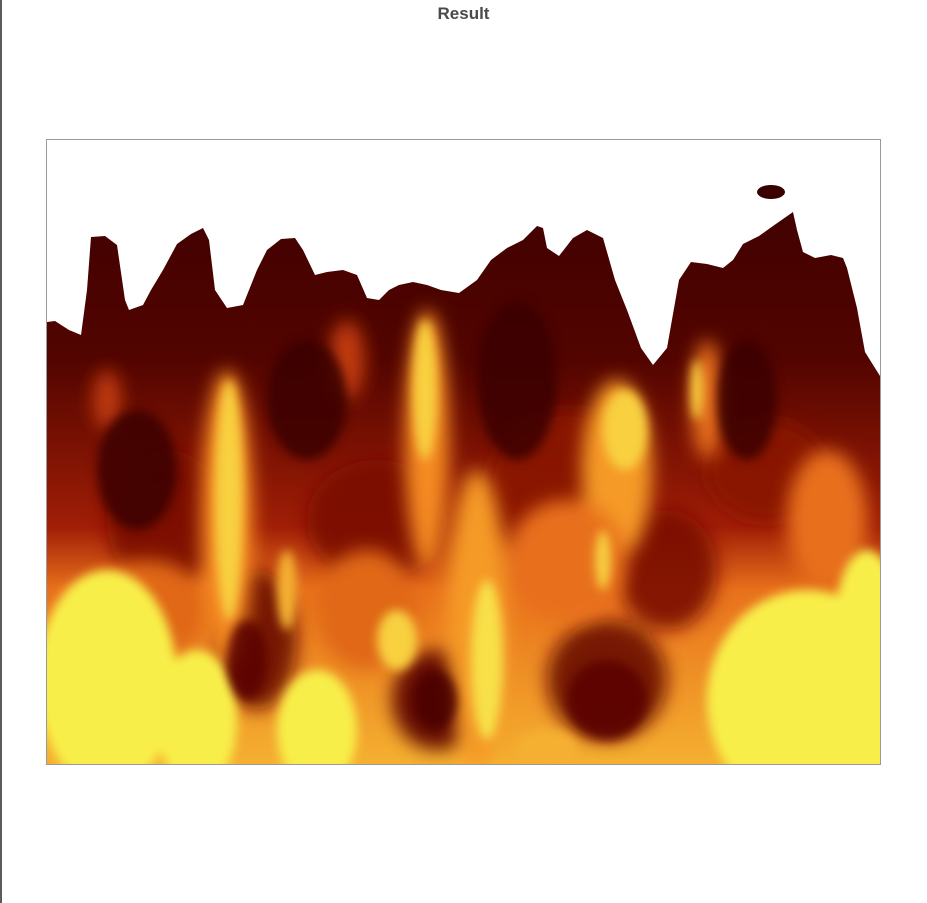  Describe the element at coordinates (463, 13) in the screenshot. I see `figure-title: Result` at that location.